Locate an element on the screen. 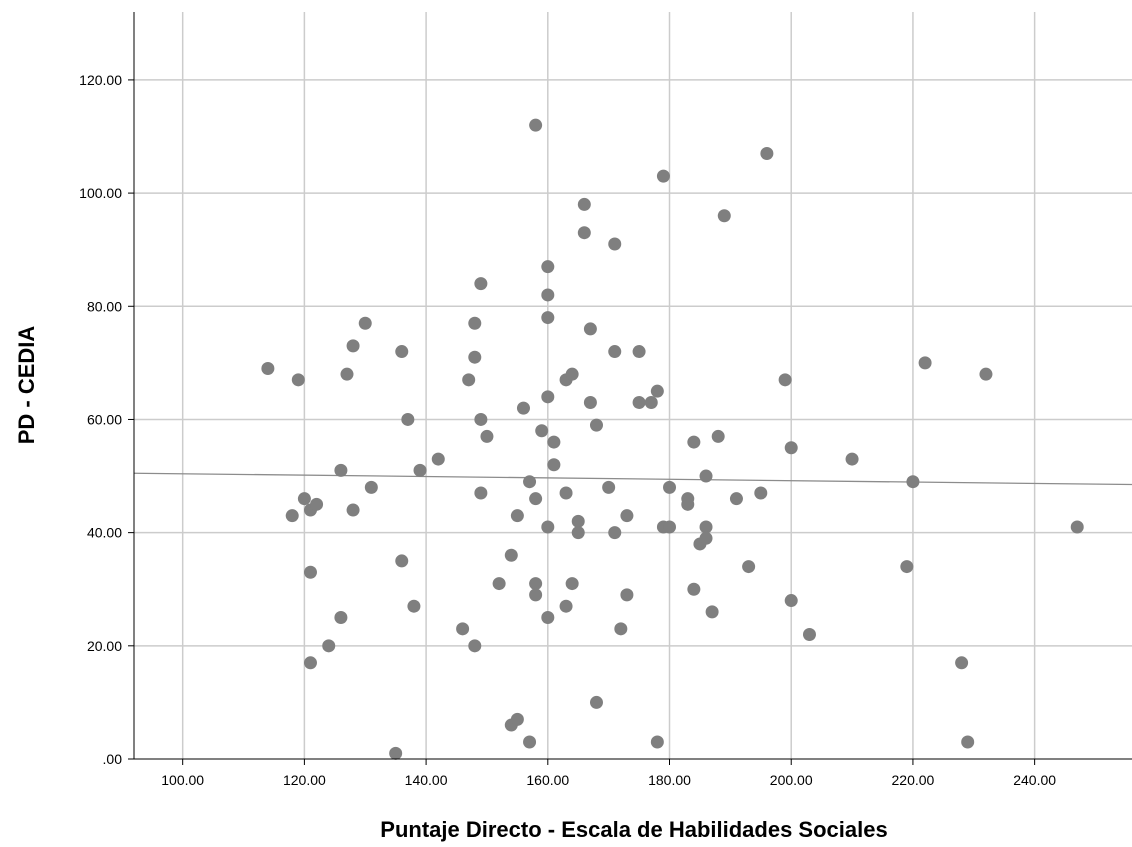  x-tick-label: 220.00 is located at coordinates (913, 780).